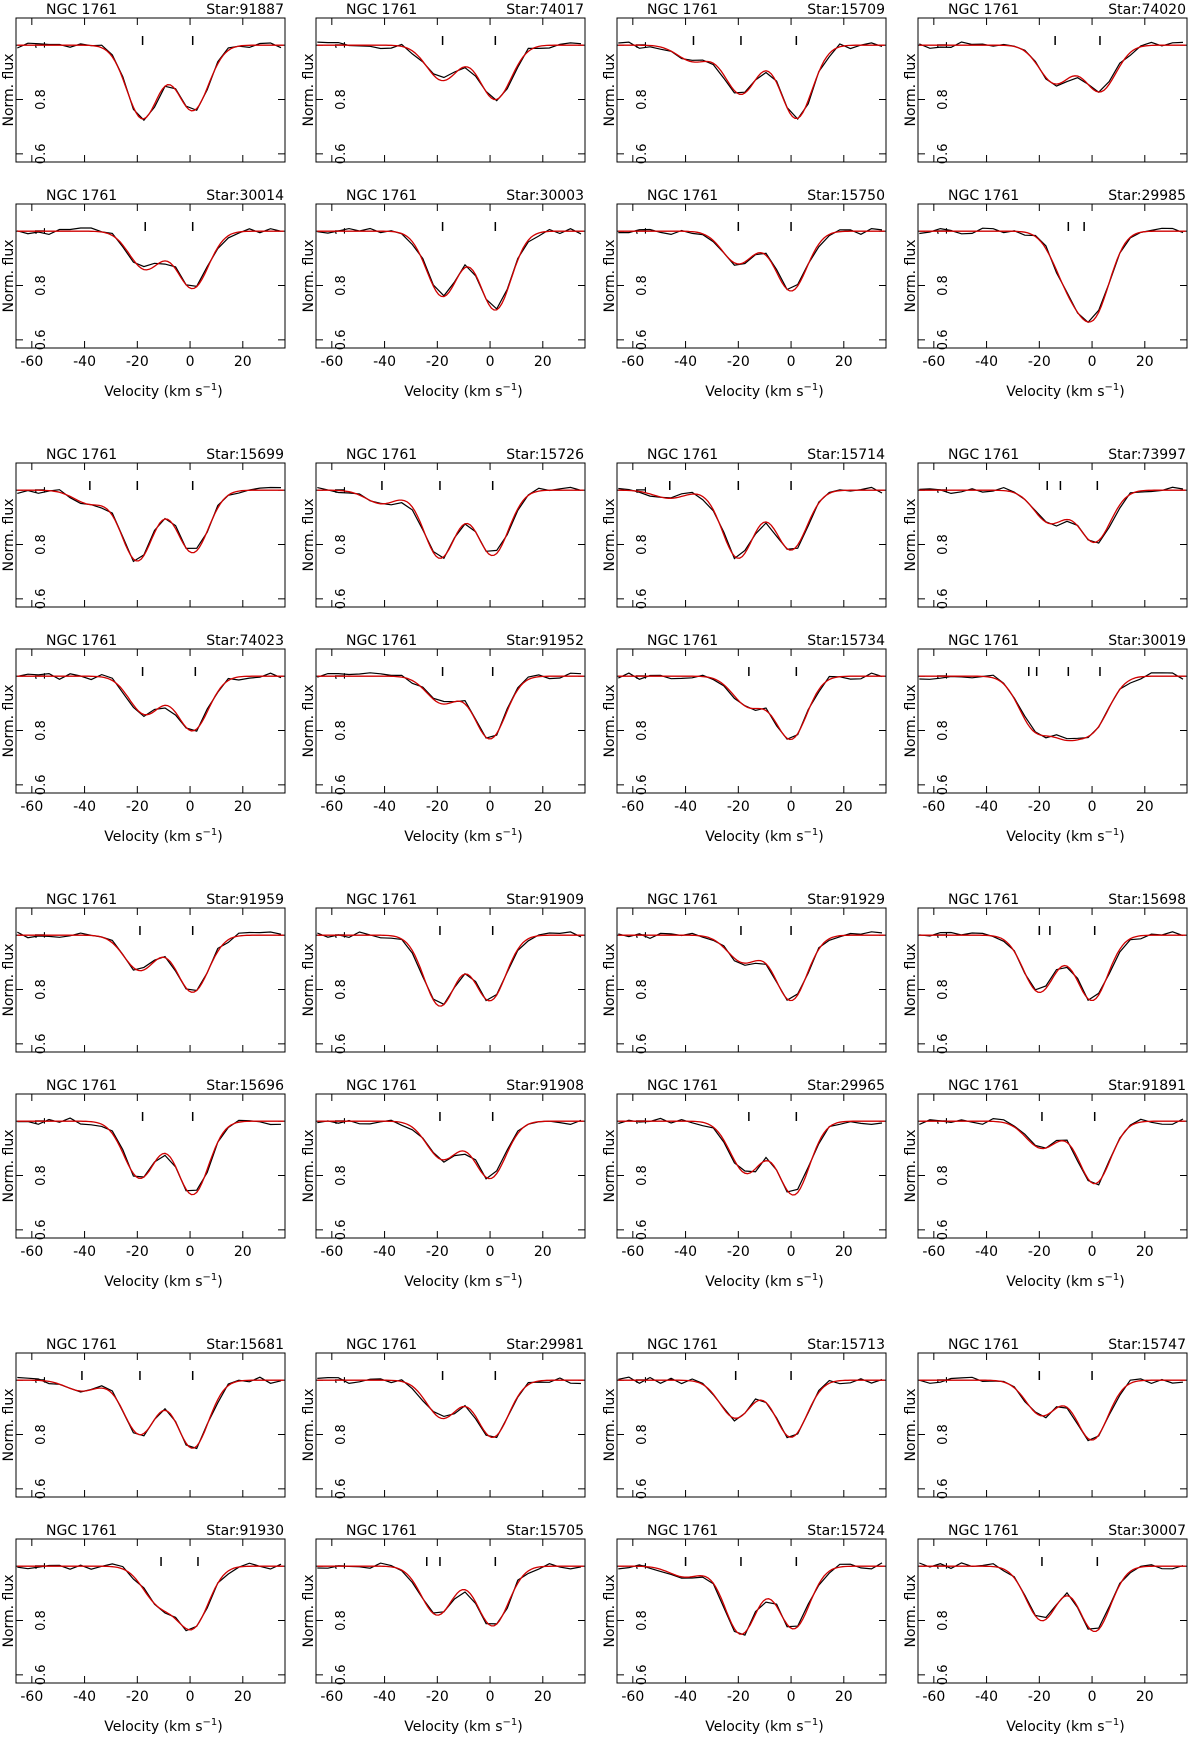 This screenshot has height=1760, width=1200. Describe the element at coordinates (846, 455) in the screenshot. I see `star-label: Star:15714` at that location.